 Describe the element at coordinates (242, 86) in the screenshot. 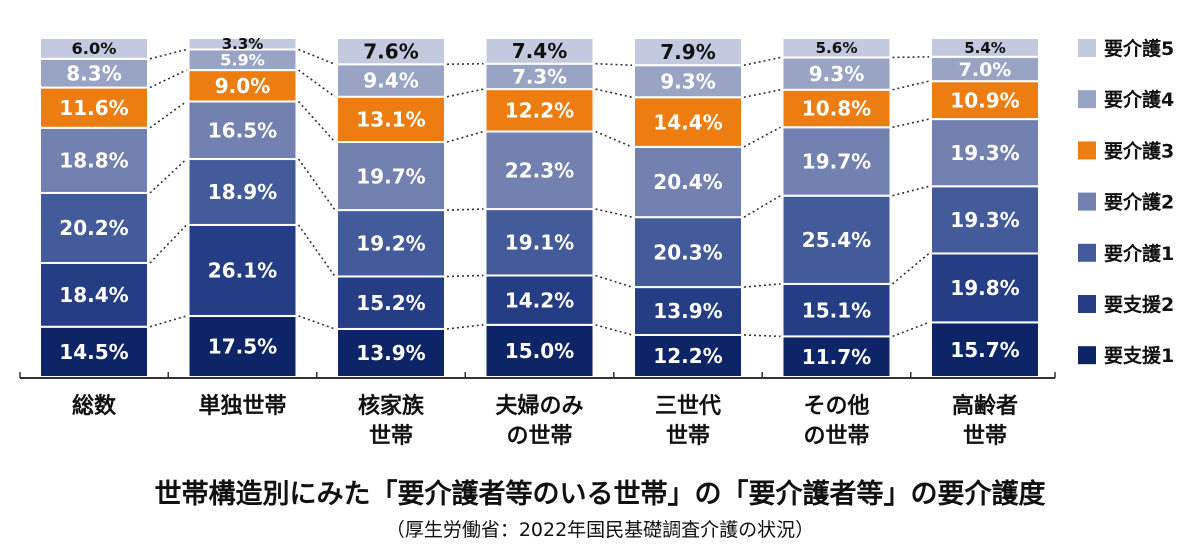

I see `data-label: 9.0%` at that location.